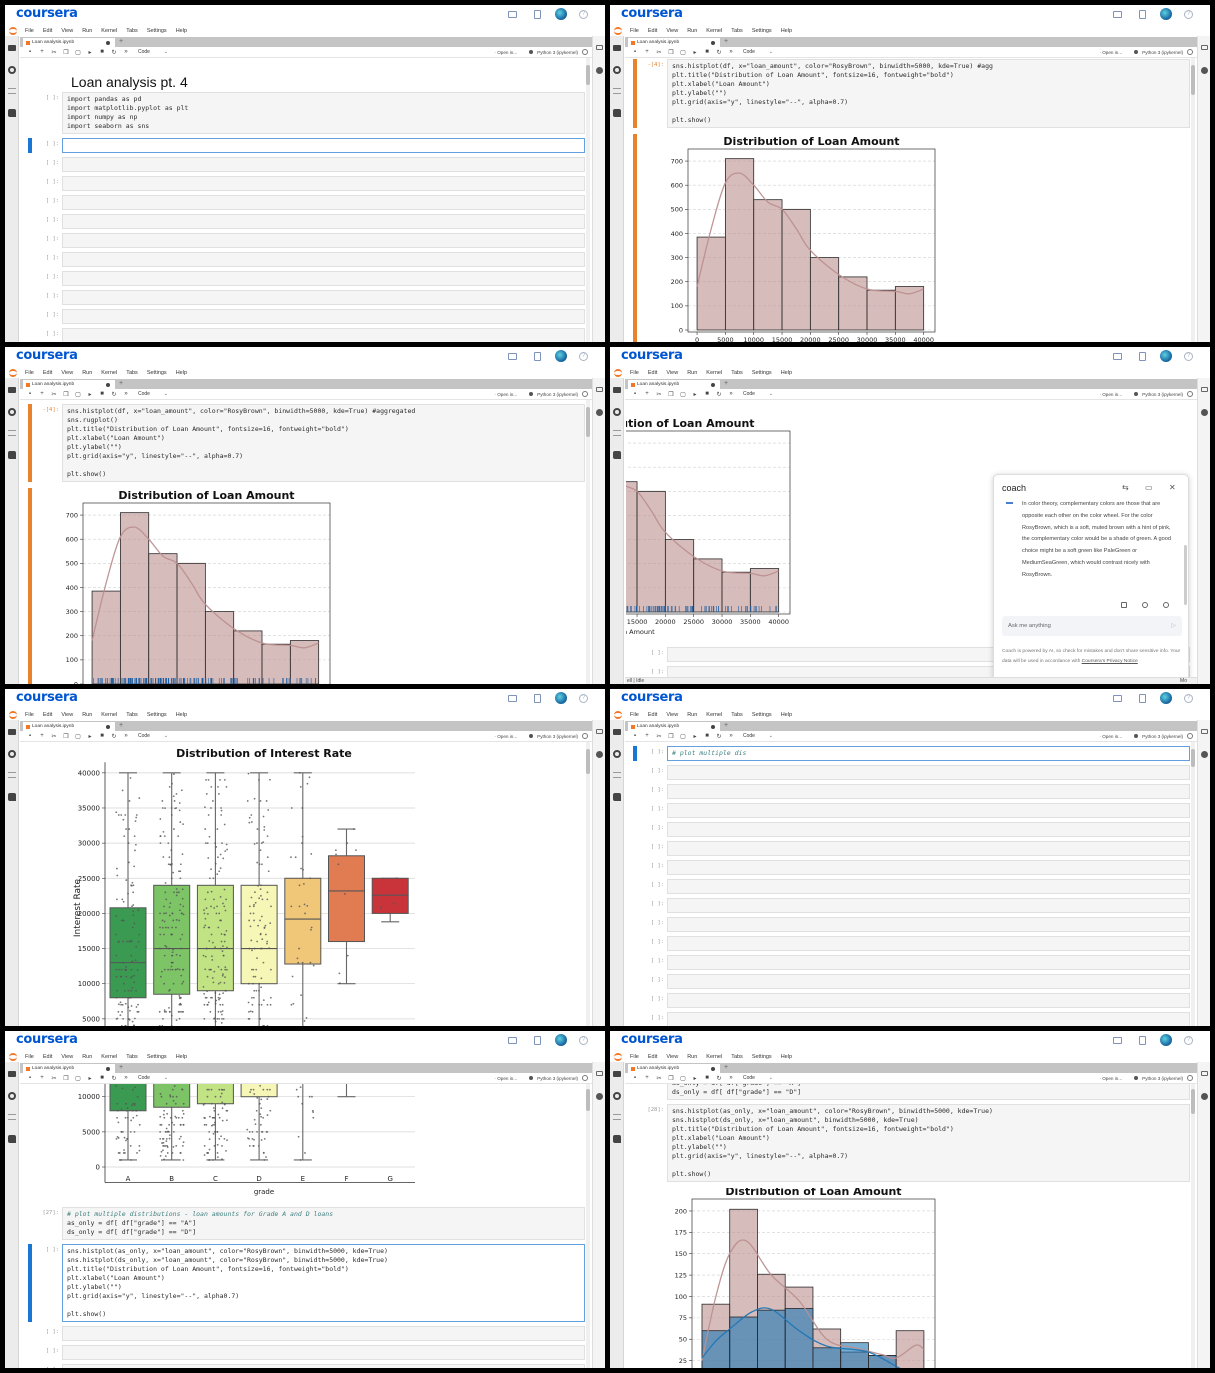  What do you see at coordinates (29, 372) in the screenshot?
I see `menu-file: File` at bounding box center [29, 372].